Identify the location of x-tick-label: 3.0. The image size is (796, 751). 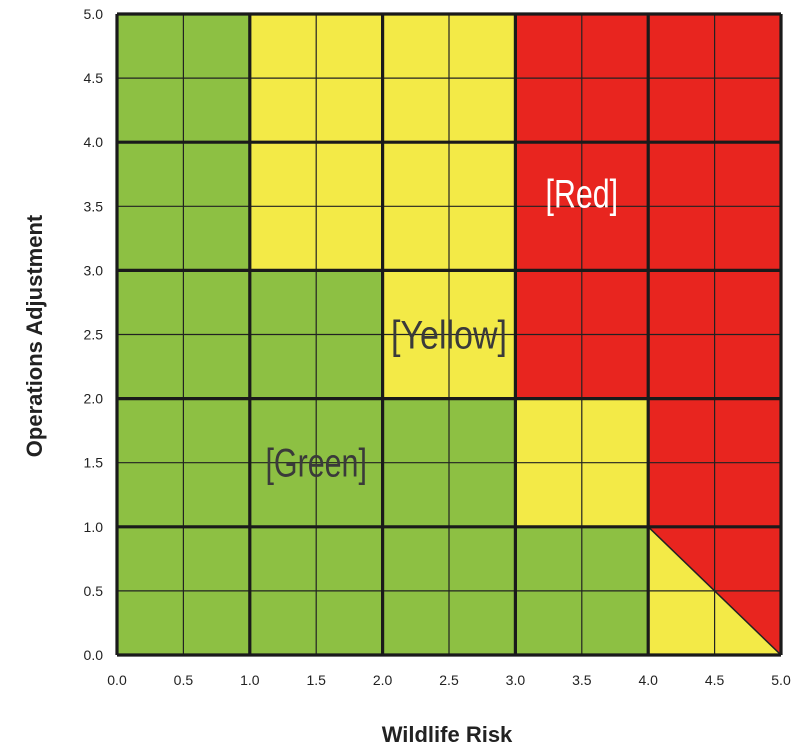
(516, 680).